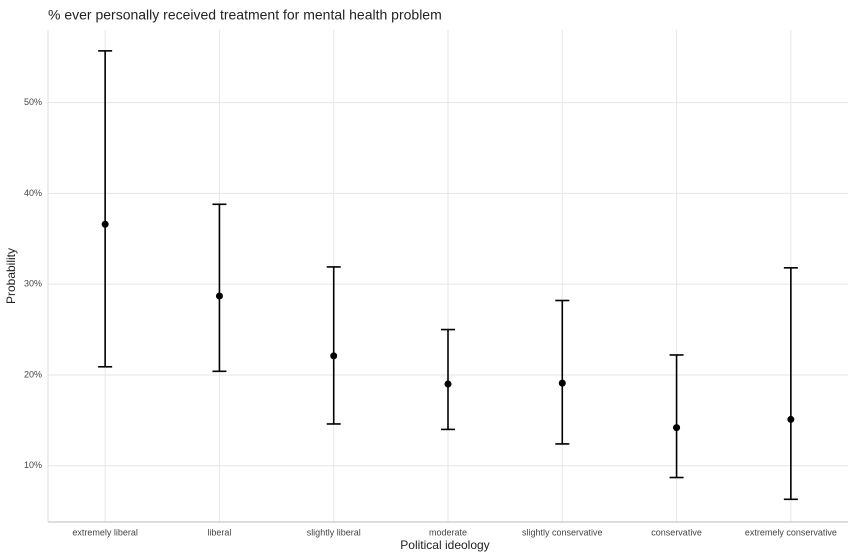 The width and height of the screenshot is (850, 554). Describe the element at coordinates (791, 532) in the screenshot. I see `x-tick-label: extremely conservative` at that location.